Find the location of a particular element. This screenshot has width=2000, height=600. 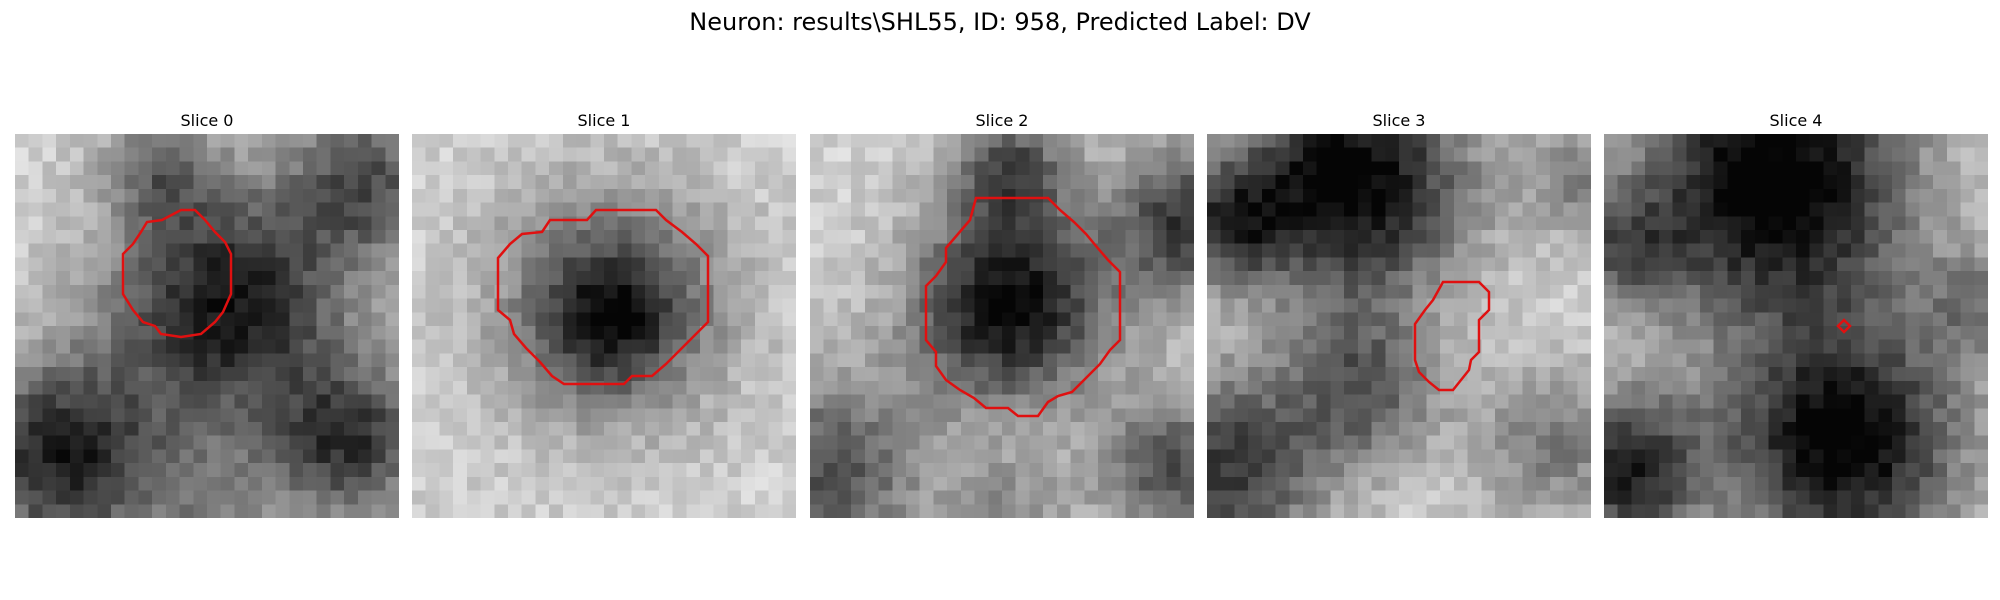

slice-panel-2: Slice 2 is located at coordinates (1002, 313).